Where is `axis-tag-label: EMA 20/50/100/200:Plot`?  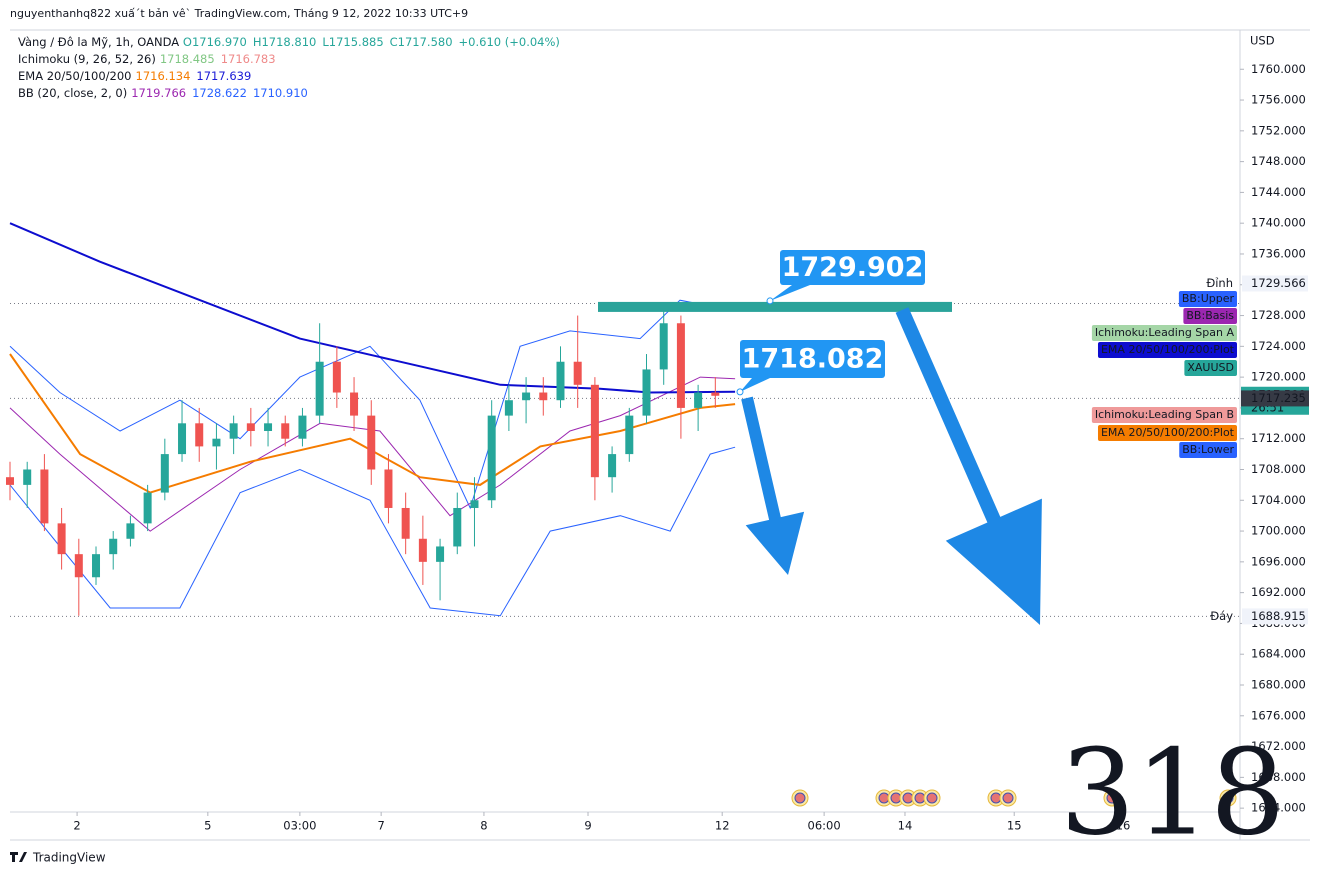 axis-tag-label: EMA 20/50/100/200:Plot is located at coordinates (1168, 432).